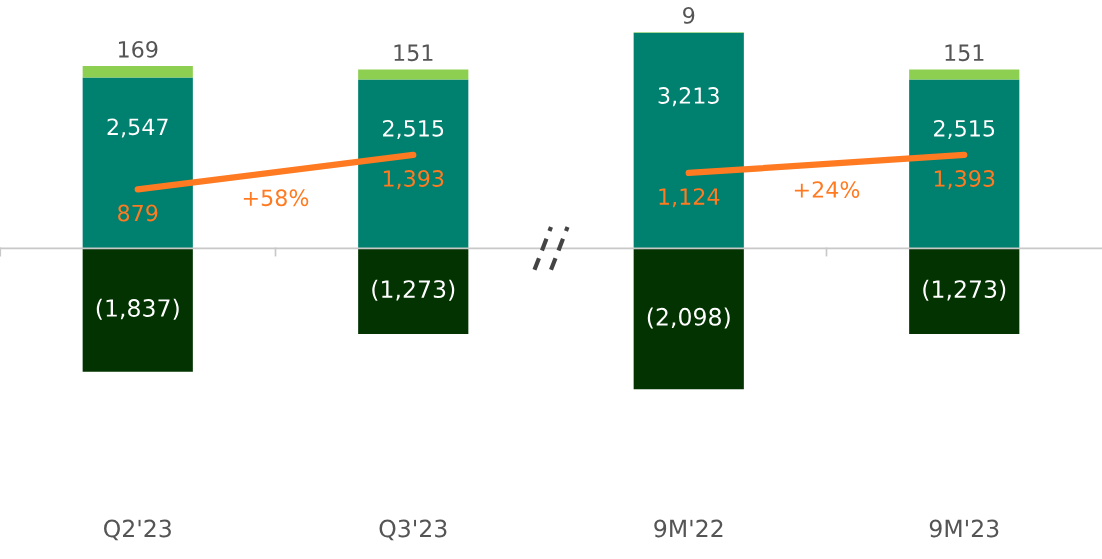 The height and width of the screenshot is (559, 1102). I want to click on data-label: 1,124, so click(689, 198).